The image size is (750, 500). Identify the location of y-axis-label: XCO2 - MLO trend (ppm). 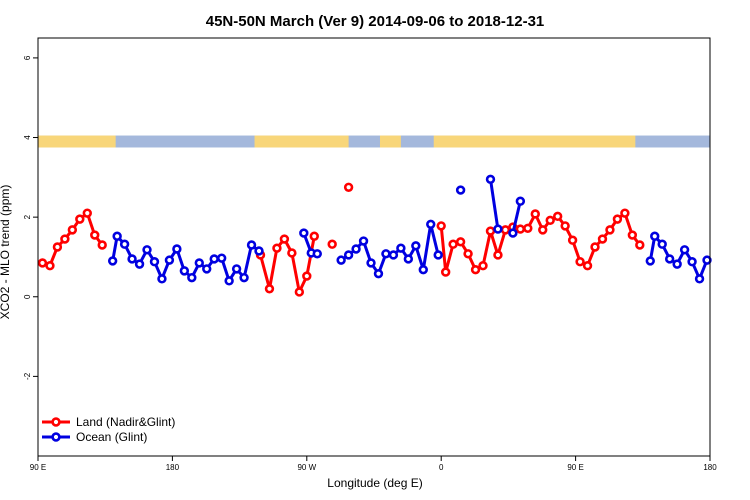
(6, 252).